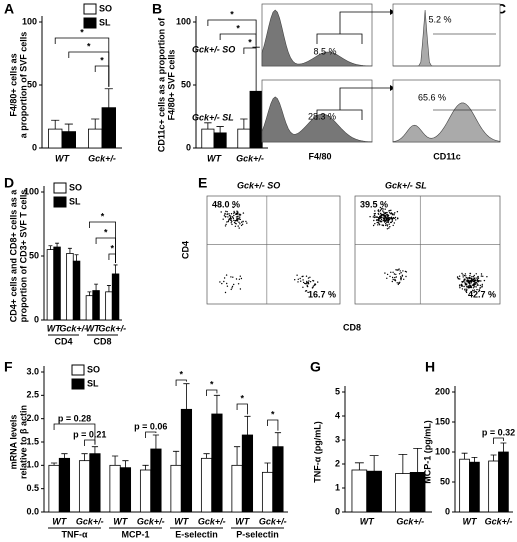 Image resolution: width=517 pixels, height=542 pixels. I want to click on dot-plot-frame, so click(427, 250).